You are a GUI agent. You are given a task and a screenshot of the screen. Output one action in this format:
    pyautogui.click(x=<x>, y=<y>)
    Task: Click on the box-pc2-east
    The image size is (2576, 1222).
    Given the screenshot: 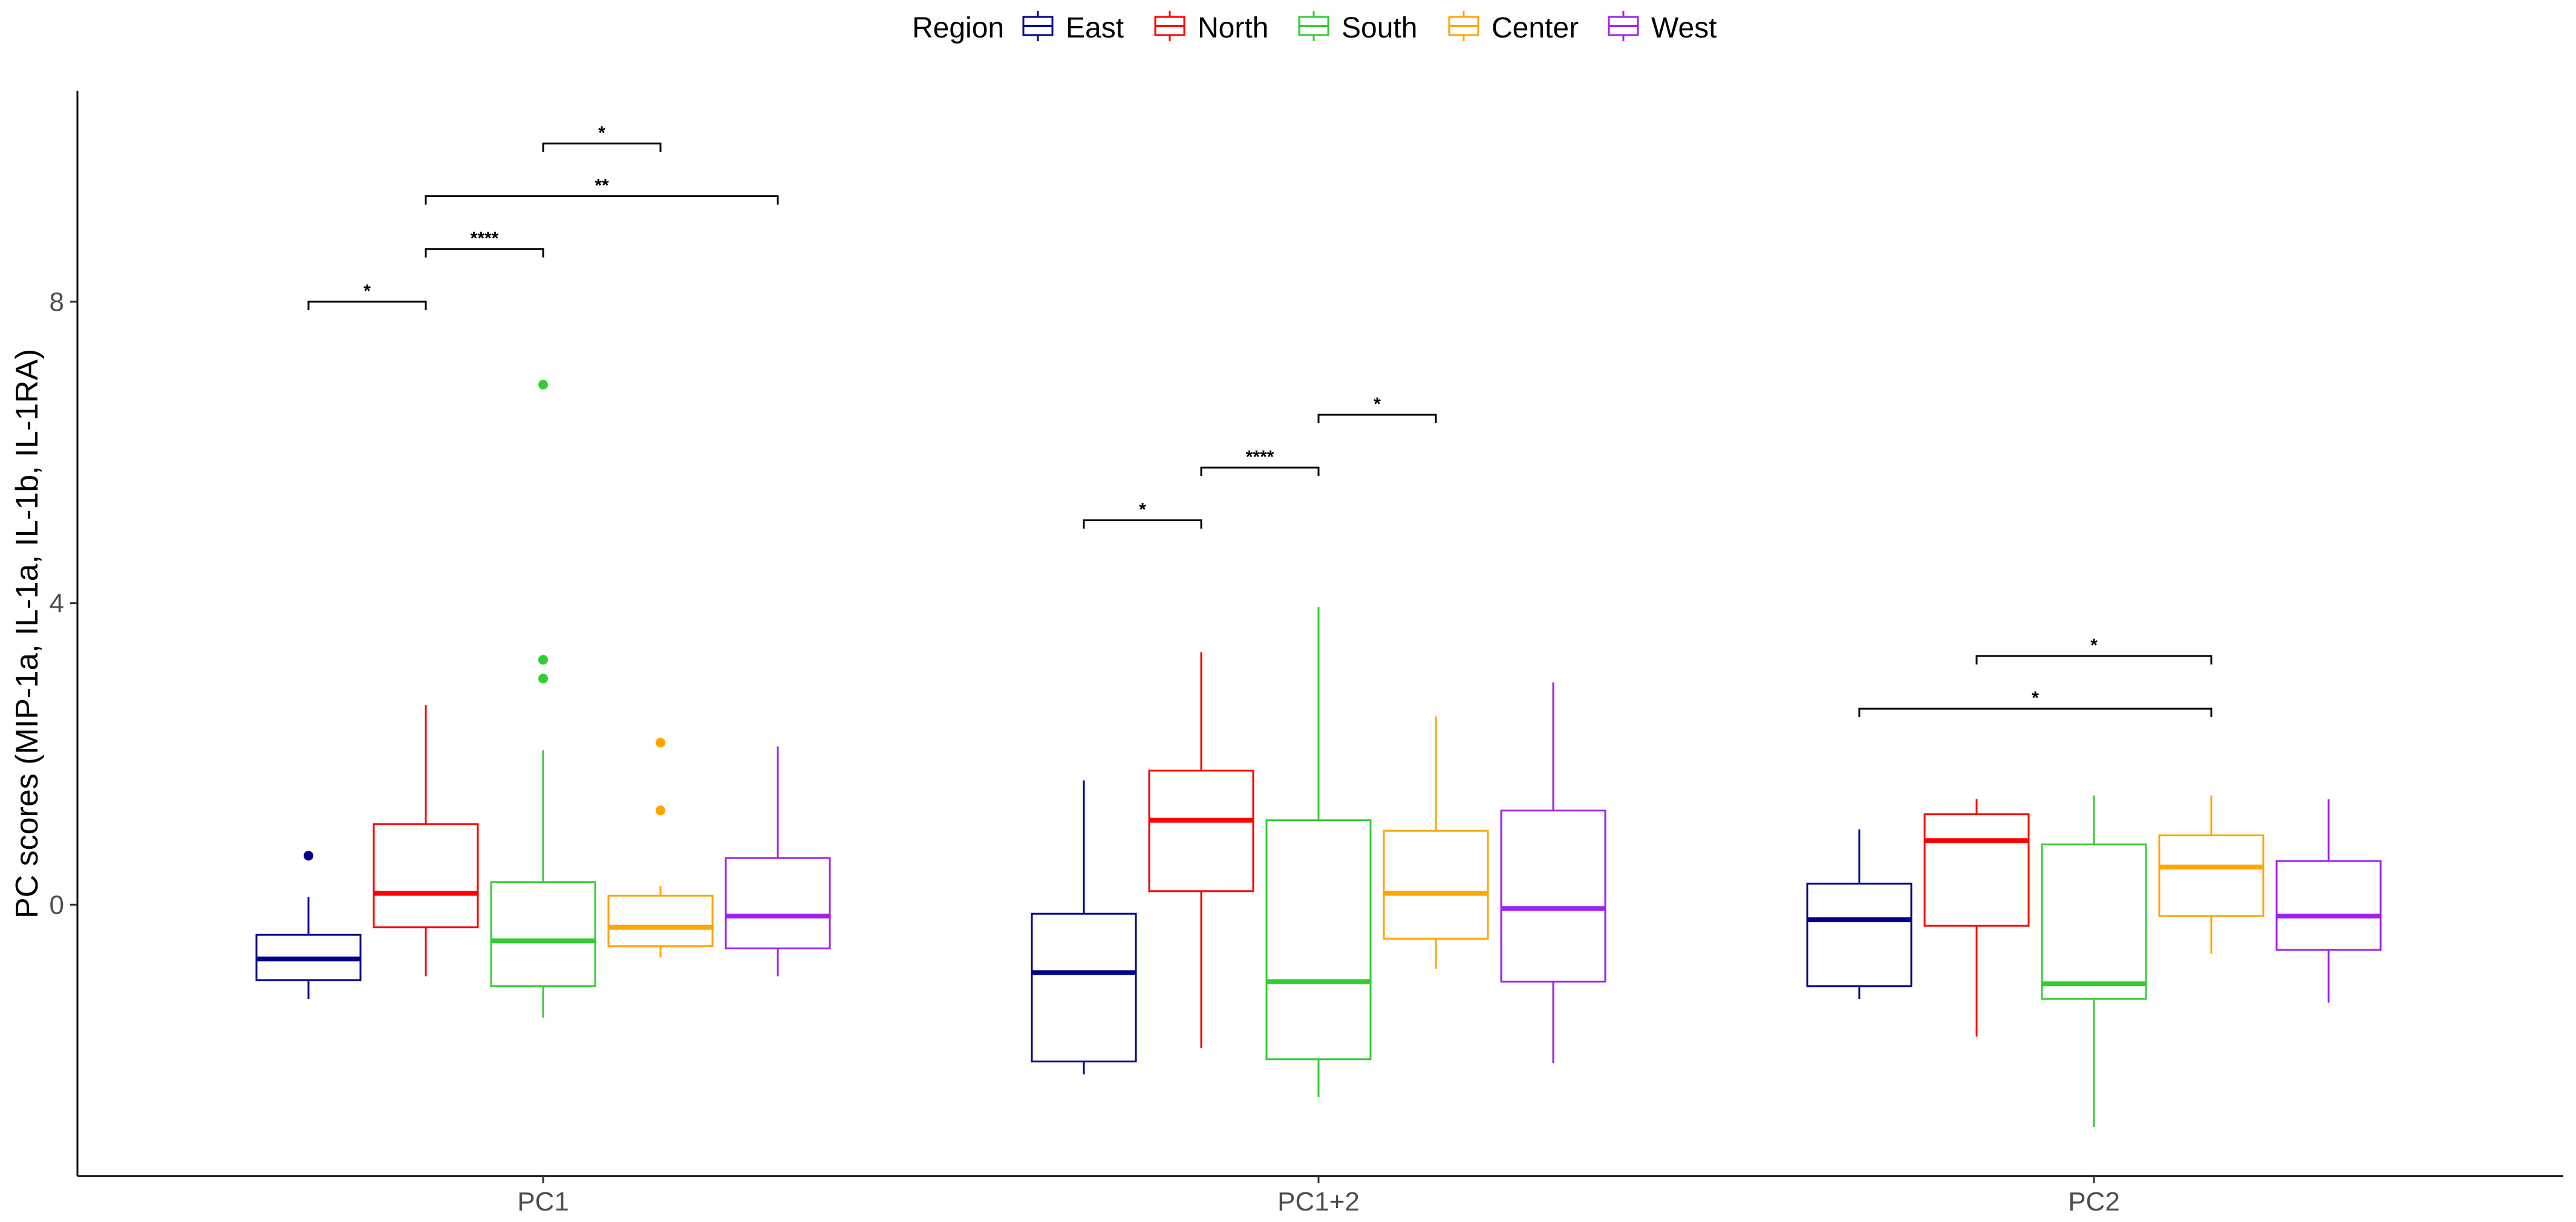 What is the action you would take?
    pyautogui.click(x=1859, y=914)
    